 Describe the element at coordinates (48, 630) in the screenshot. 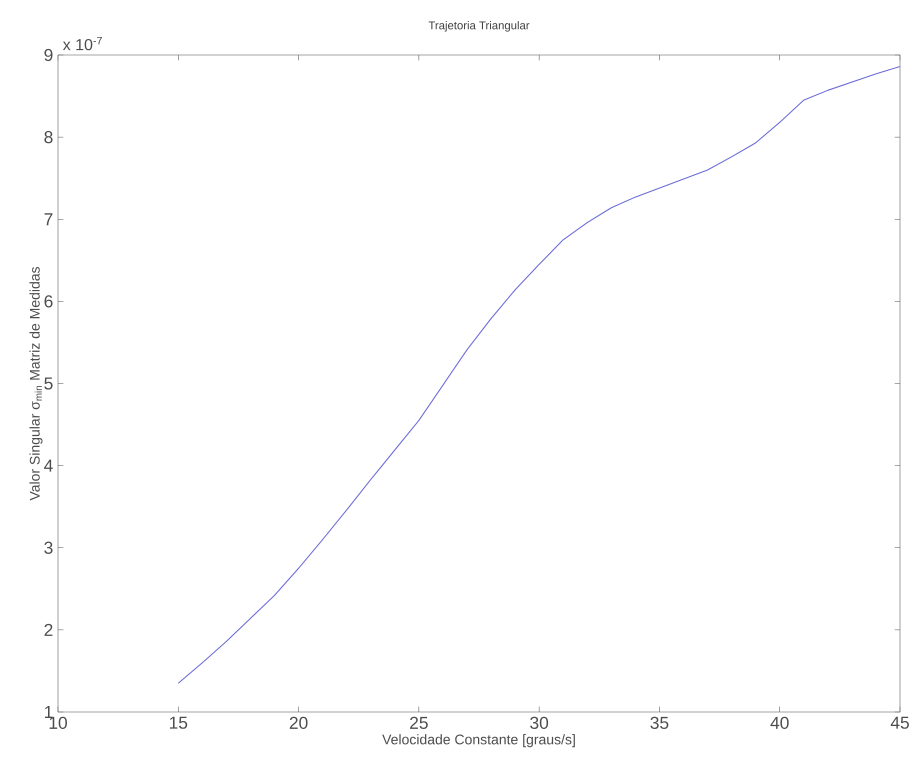

I see `y-tick-label: 2` at that location.